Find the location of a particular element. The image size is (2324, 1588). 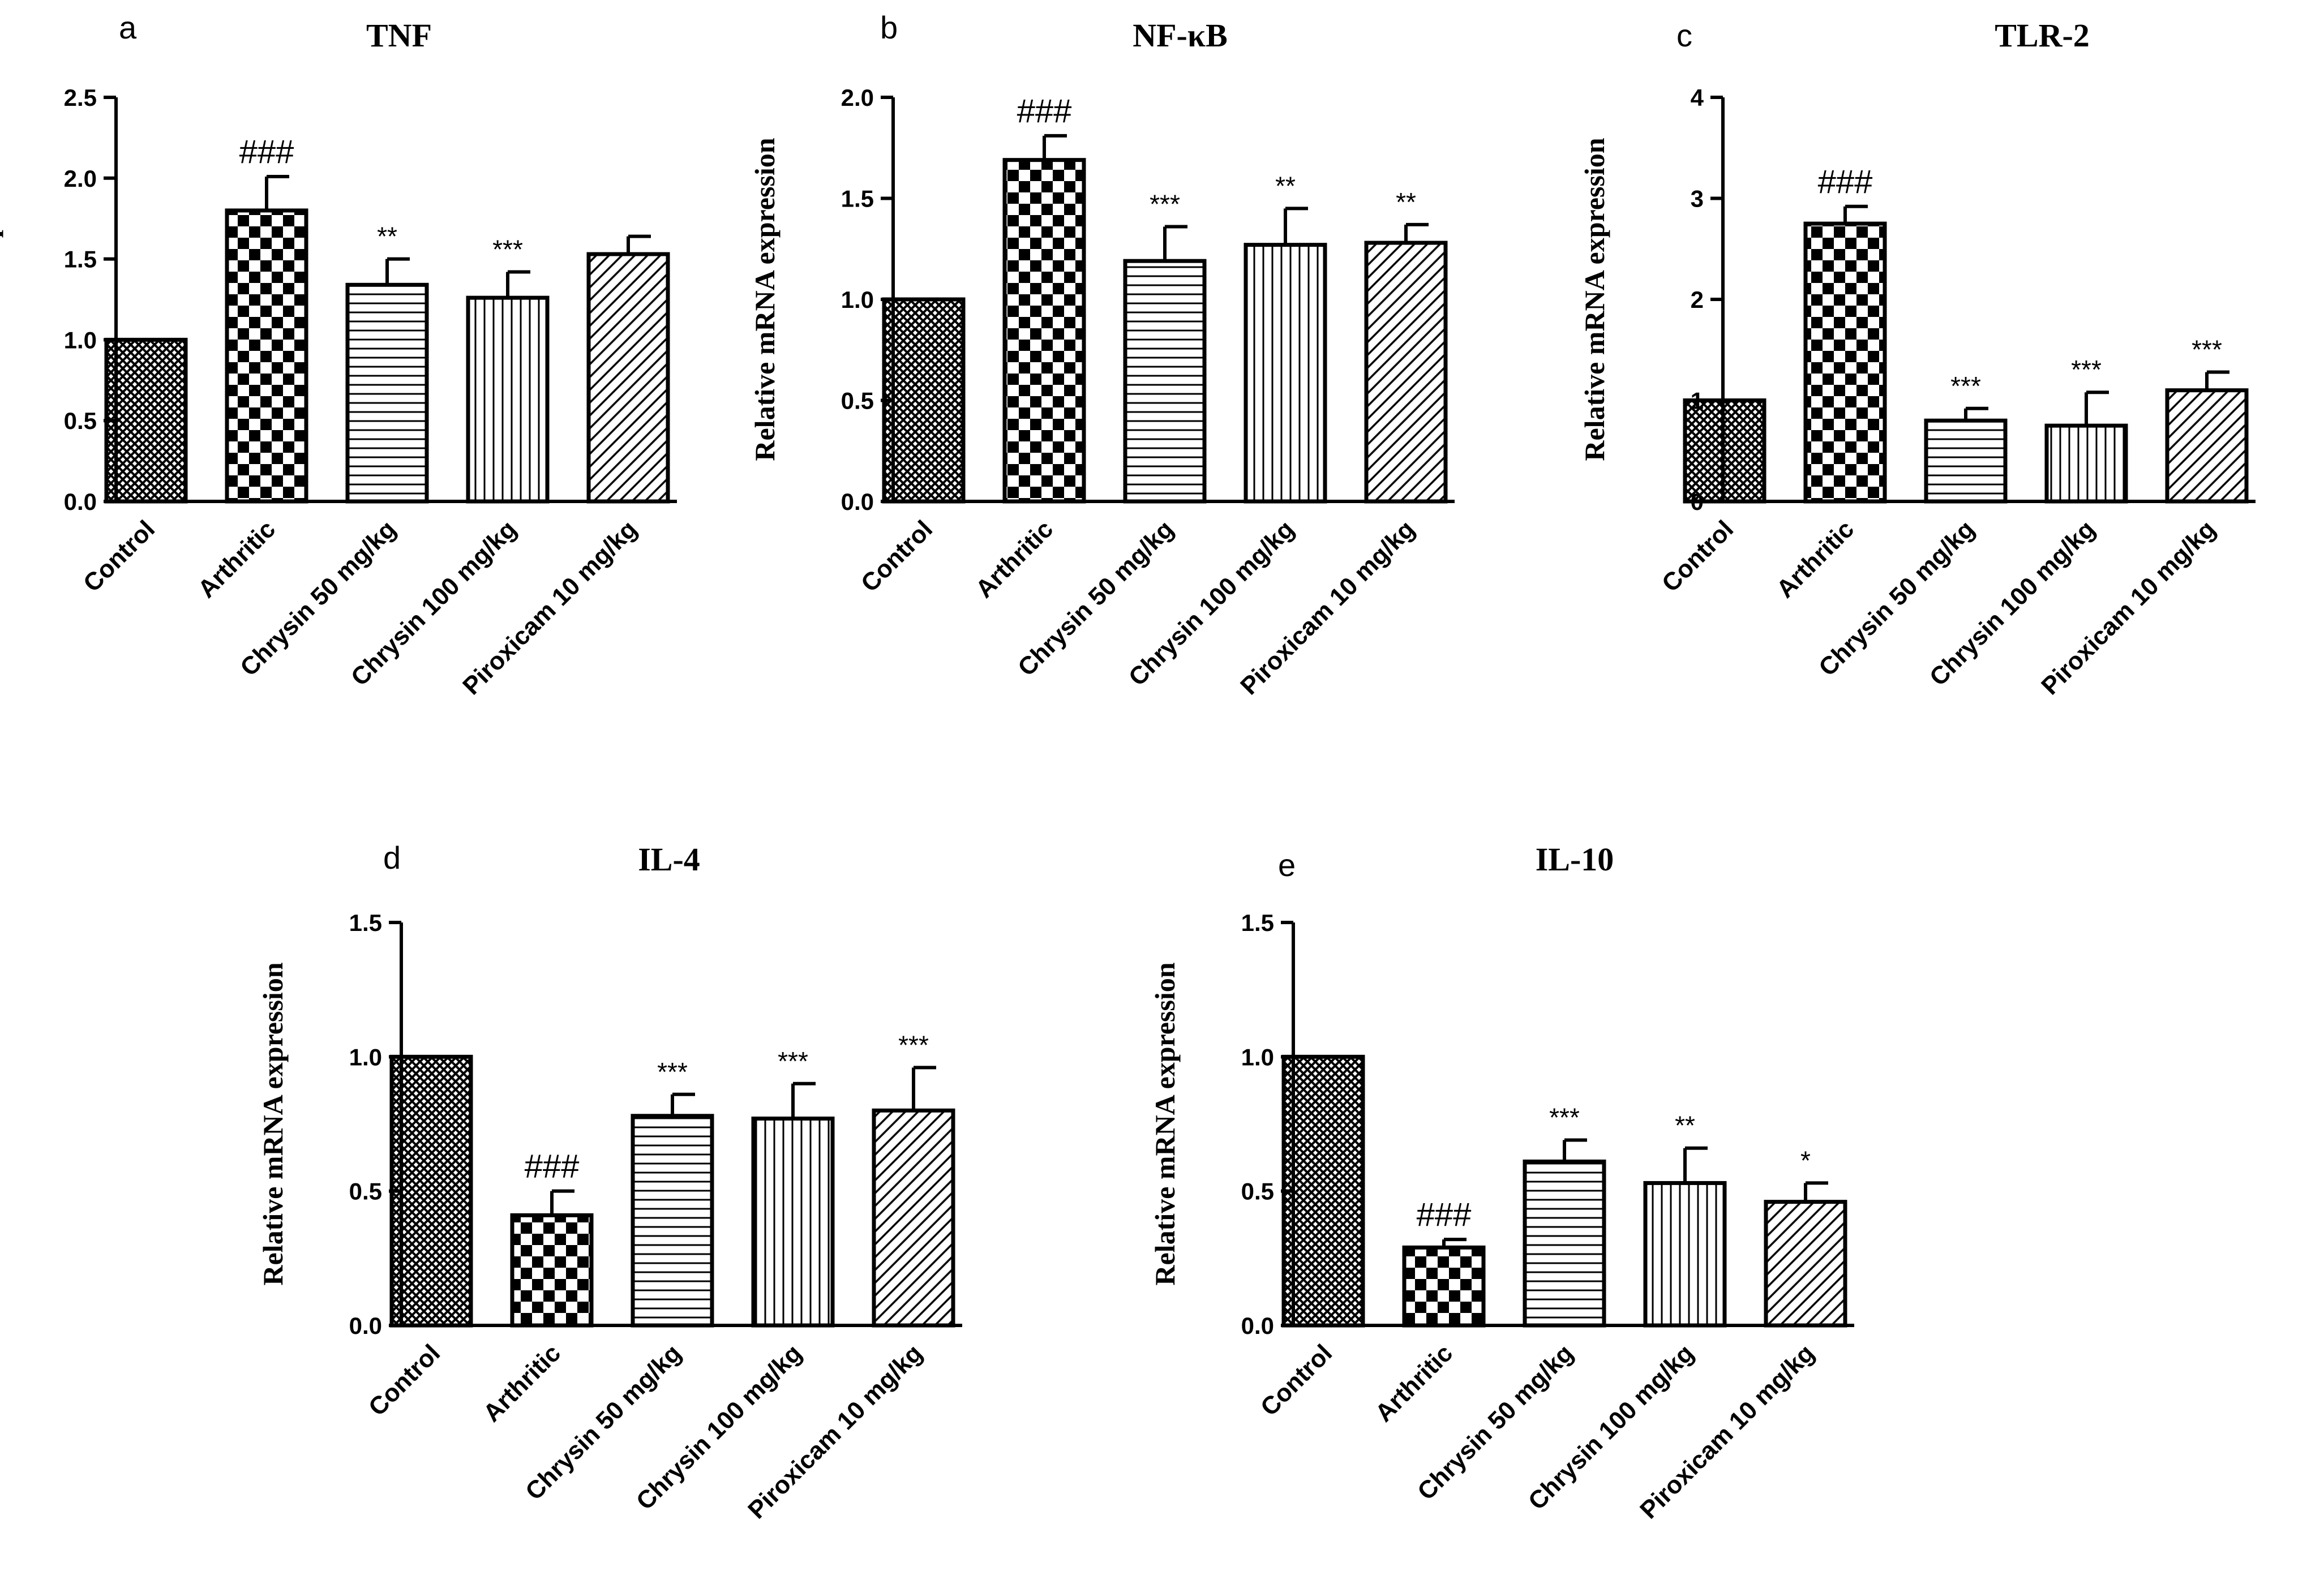

y-tick-label: 0 is located at coordinates (1697, 501).